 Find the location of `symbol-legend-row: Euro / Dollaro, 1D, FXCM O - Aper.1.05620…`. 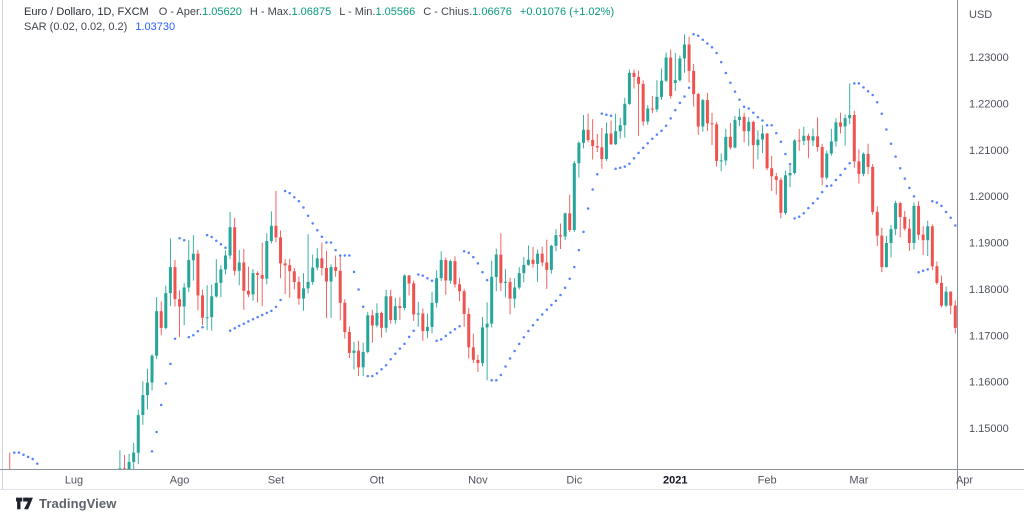

symbol-legend-row: Euro / Dollaro, 1D, FXCM O - Aper.1.05620… is located at coordinates (319, 12).